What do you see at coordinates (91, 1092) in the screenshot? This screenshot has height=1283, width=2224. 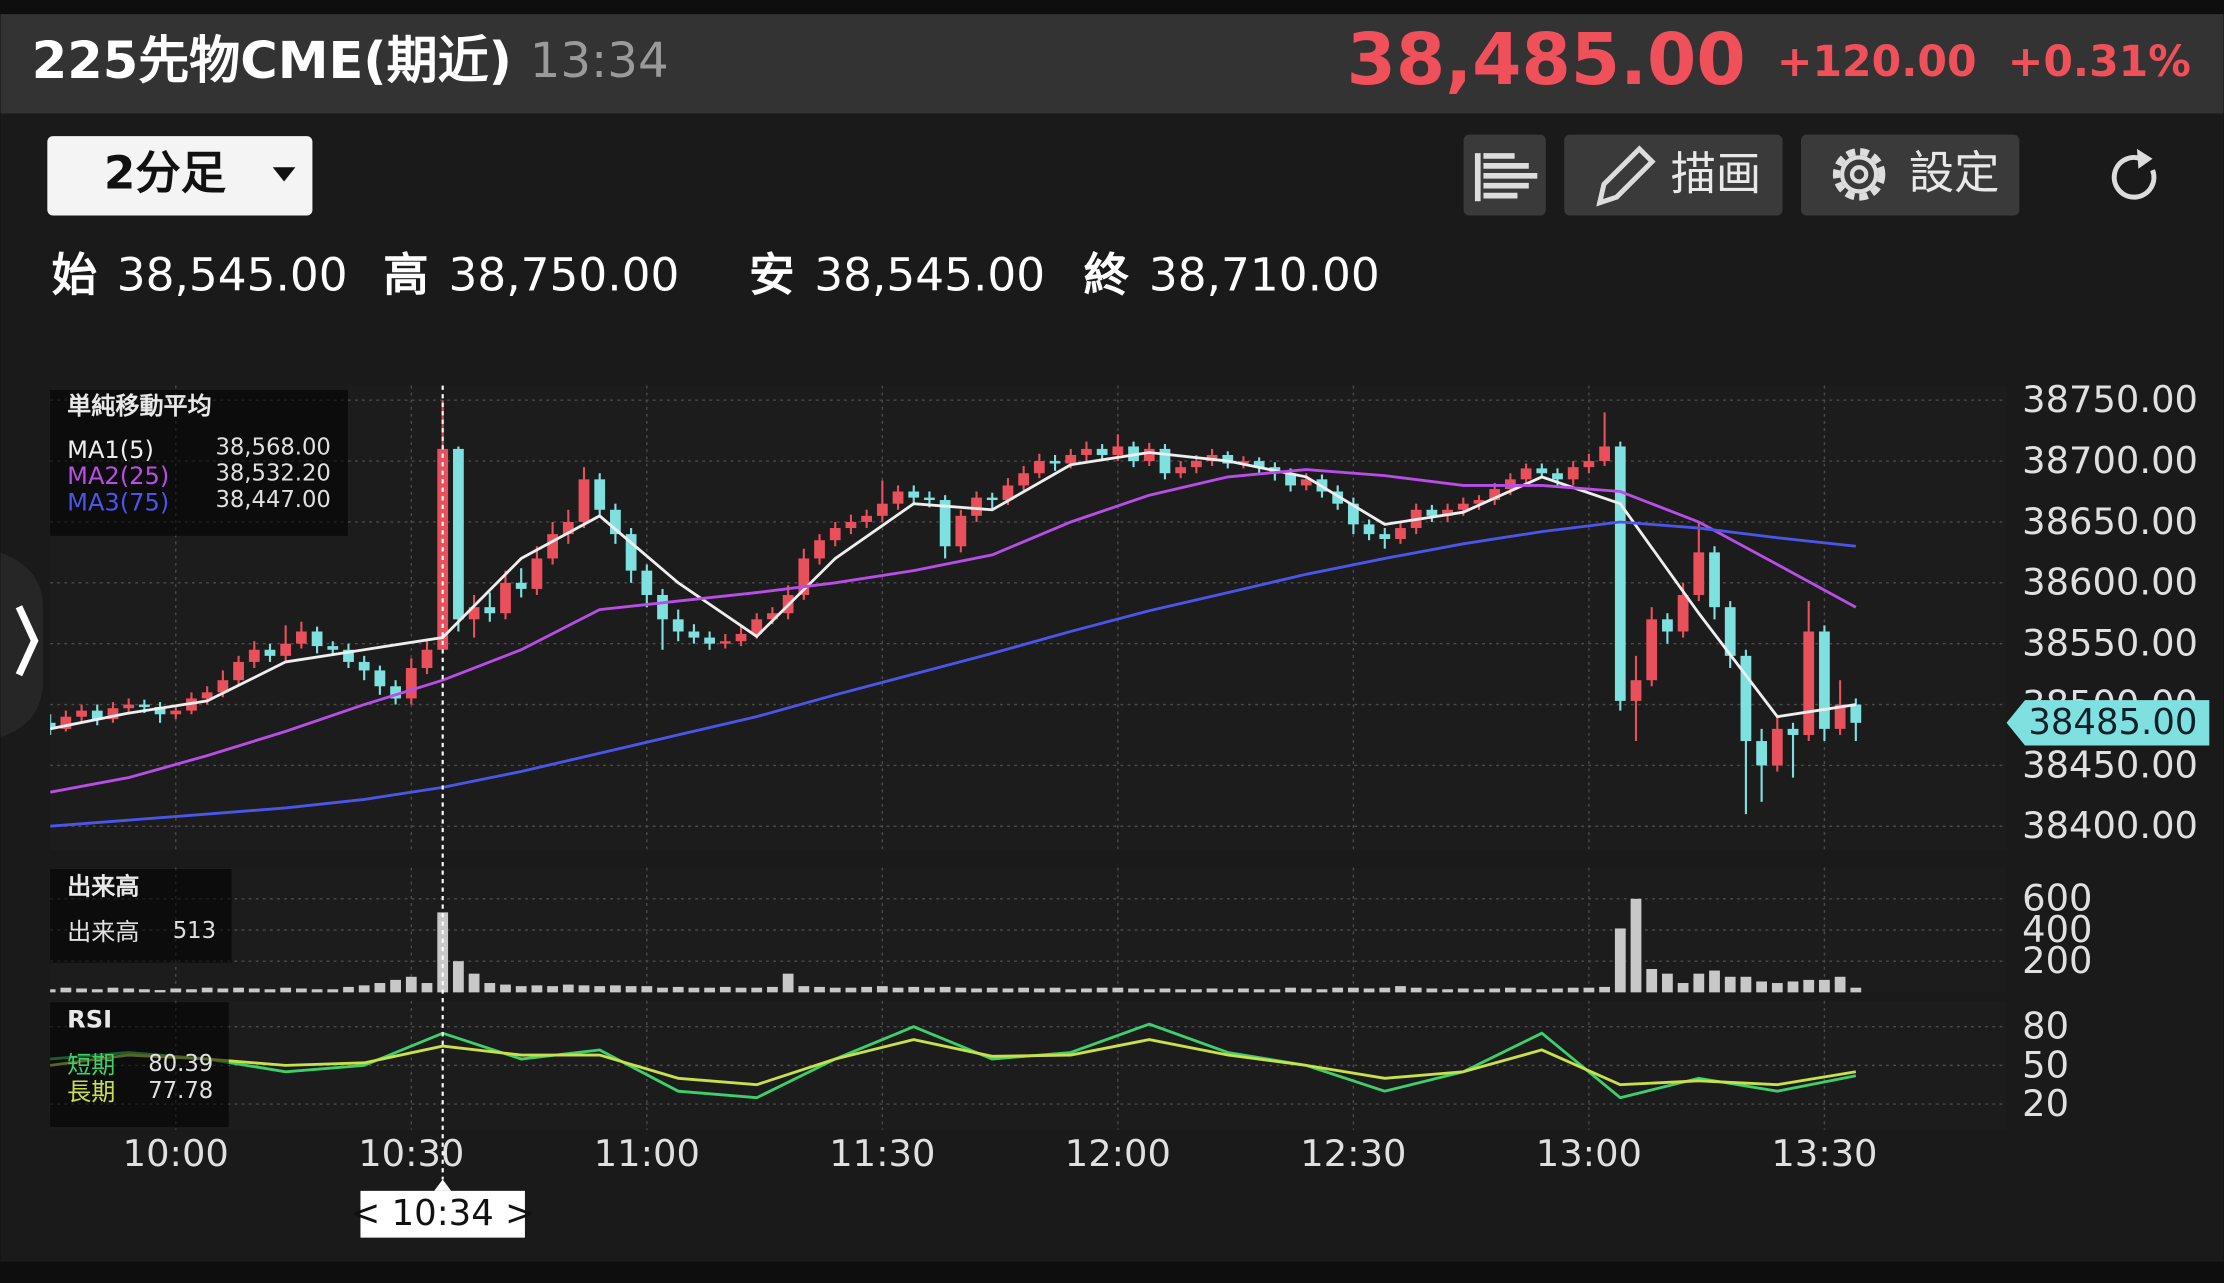 I see `legend-name: 長期` at bounding box center [91, 1092].